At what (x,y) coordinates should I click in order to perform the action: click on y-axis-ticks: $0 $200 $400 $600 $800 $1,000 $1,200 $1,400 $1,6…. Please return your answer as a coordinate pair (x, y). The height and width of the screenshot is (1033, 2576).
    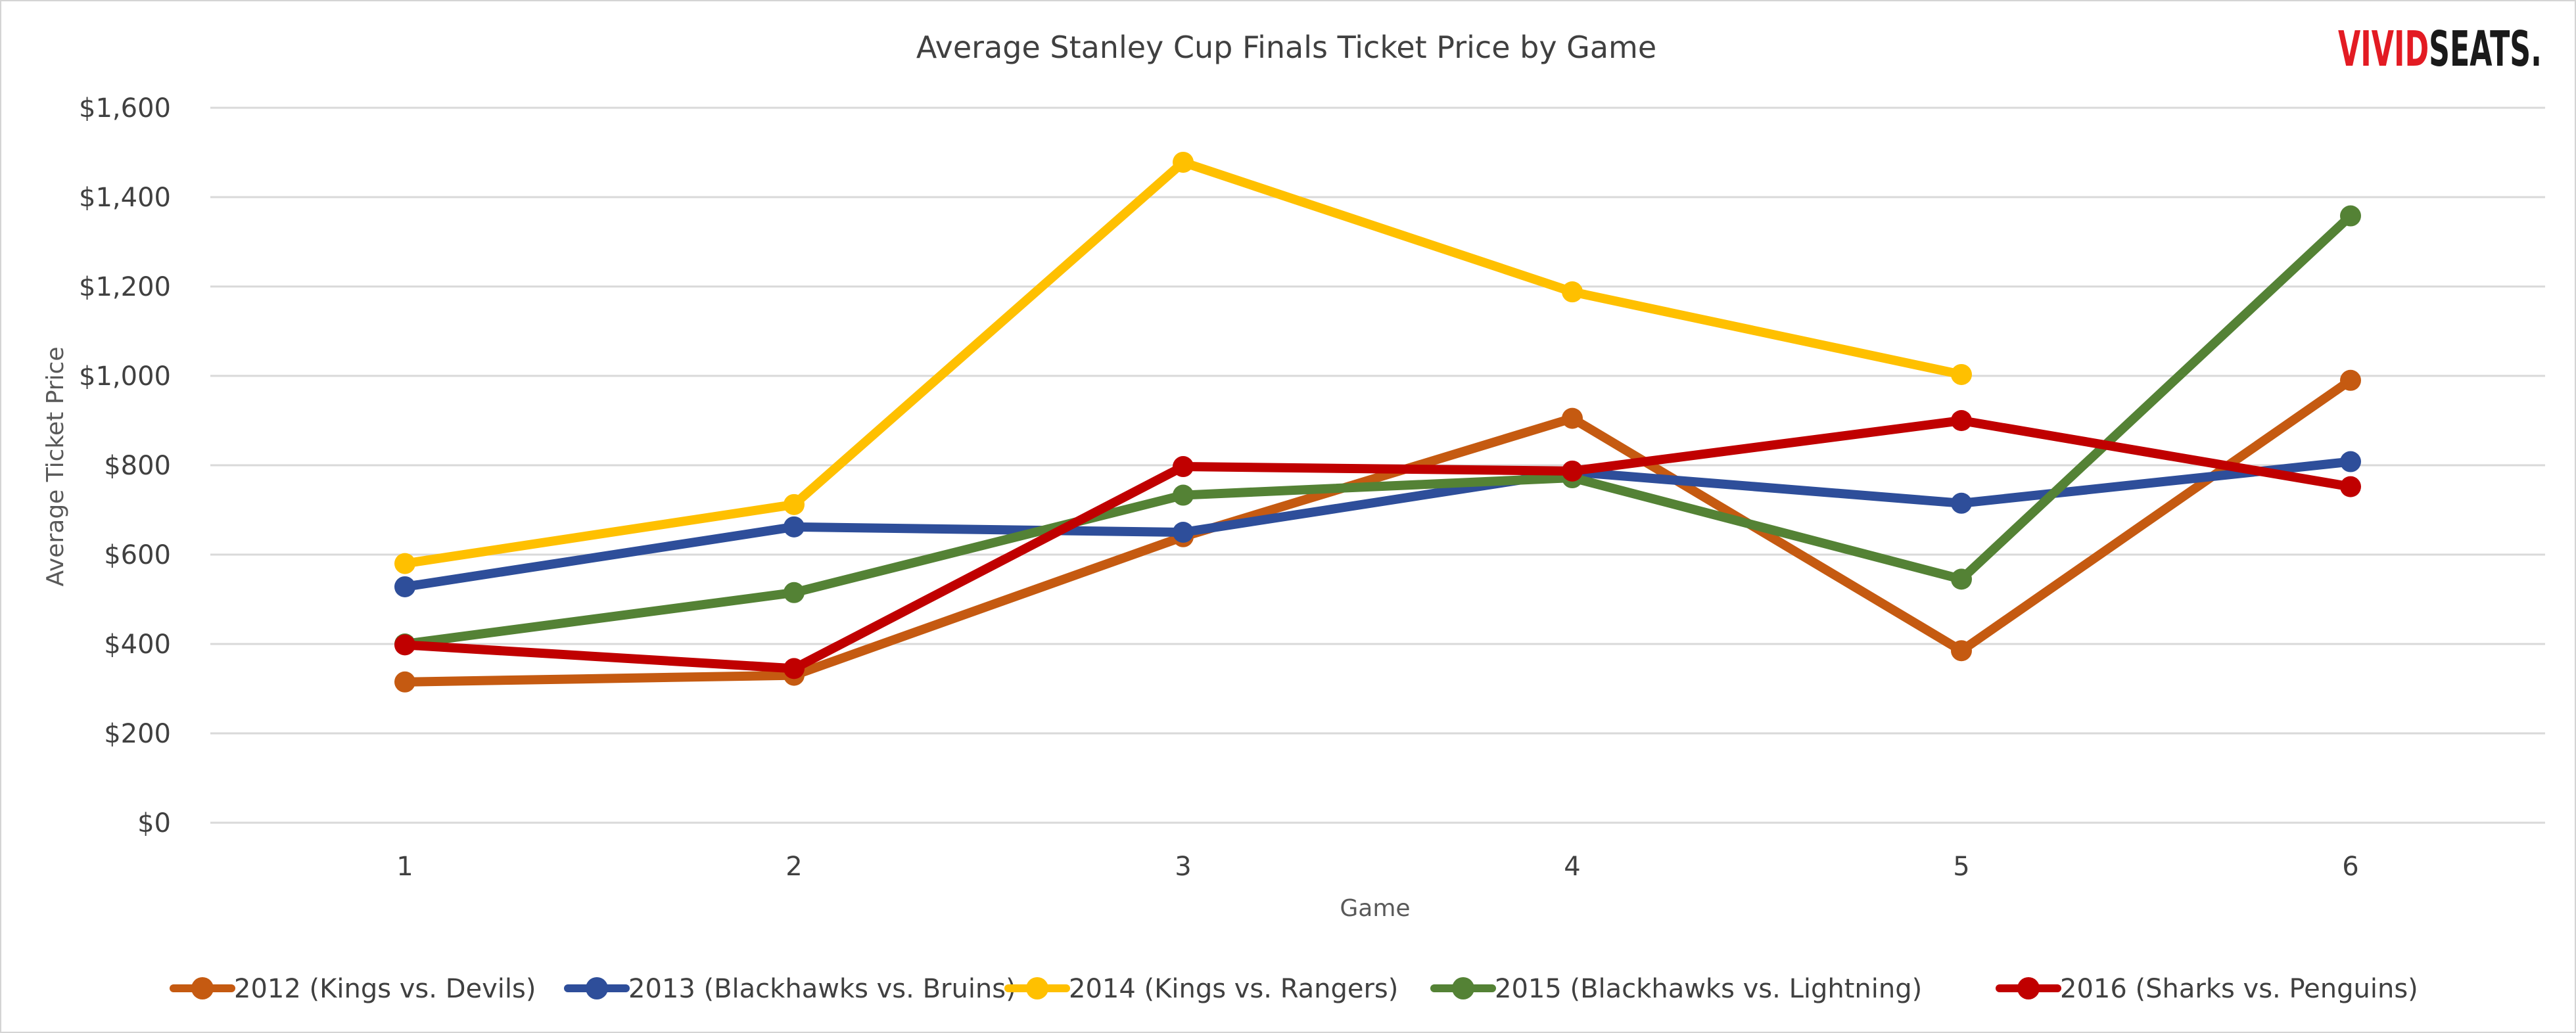
    Looking at the image, I should click on (125, 465).